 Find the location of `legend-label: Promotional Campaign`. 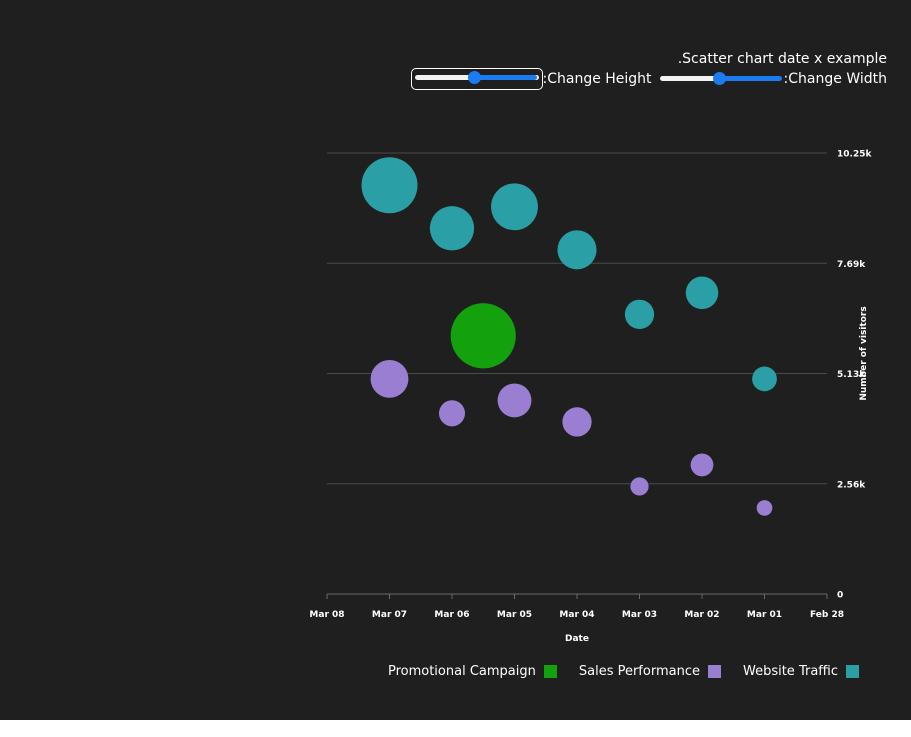

legend-label: Promotional Campaign is located at coordinates (461, 671).